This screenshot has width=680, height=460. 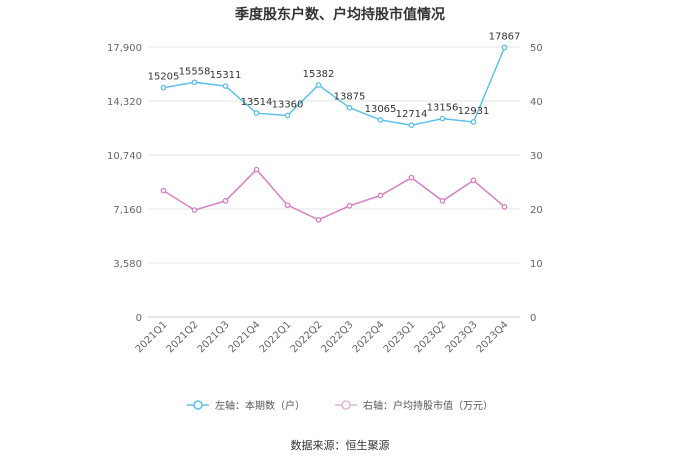 I want to click on data-label: 12714, so click(x=412, y=114).